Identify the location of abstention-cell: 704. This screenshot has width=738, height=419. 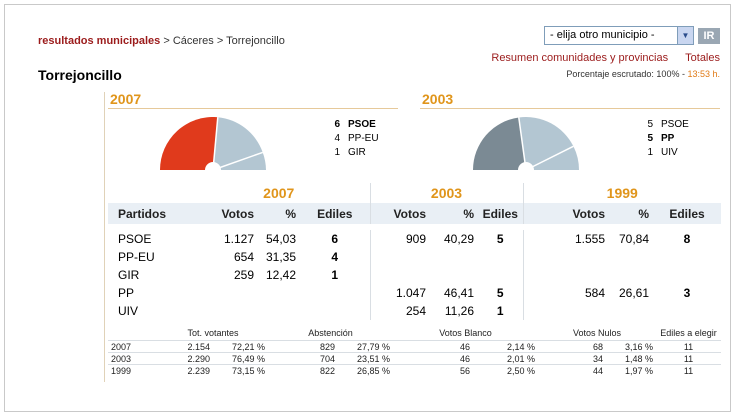
(303, 358).